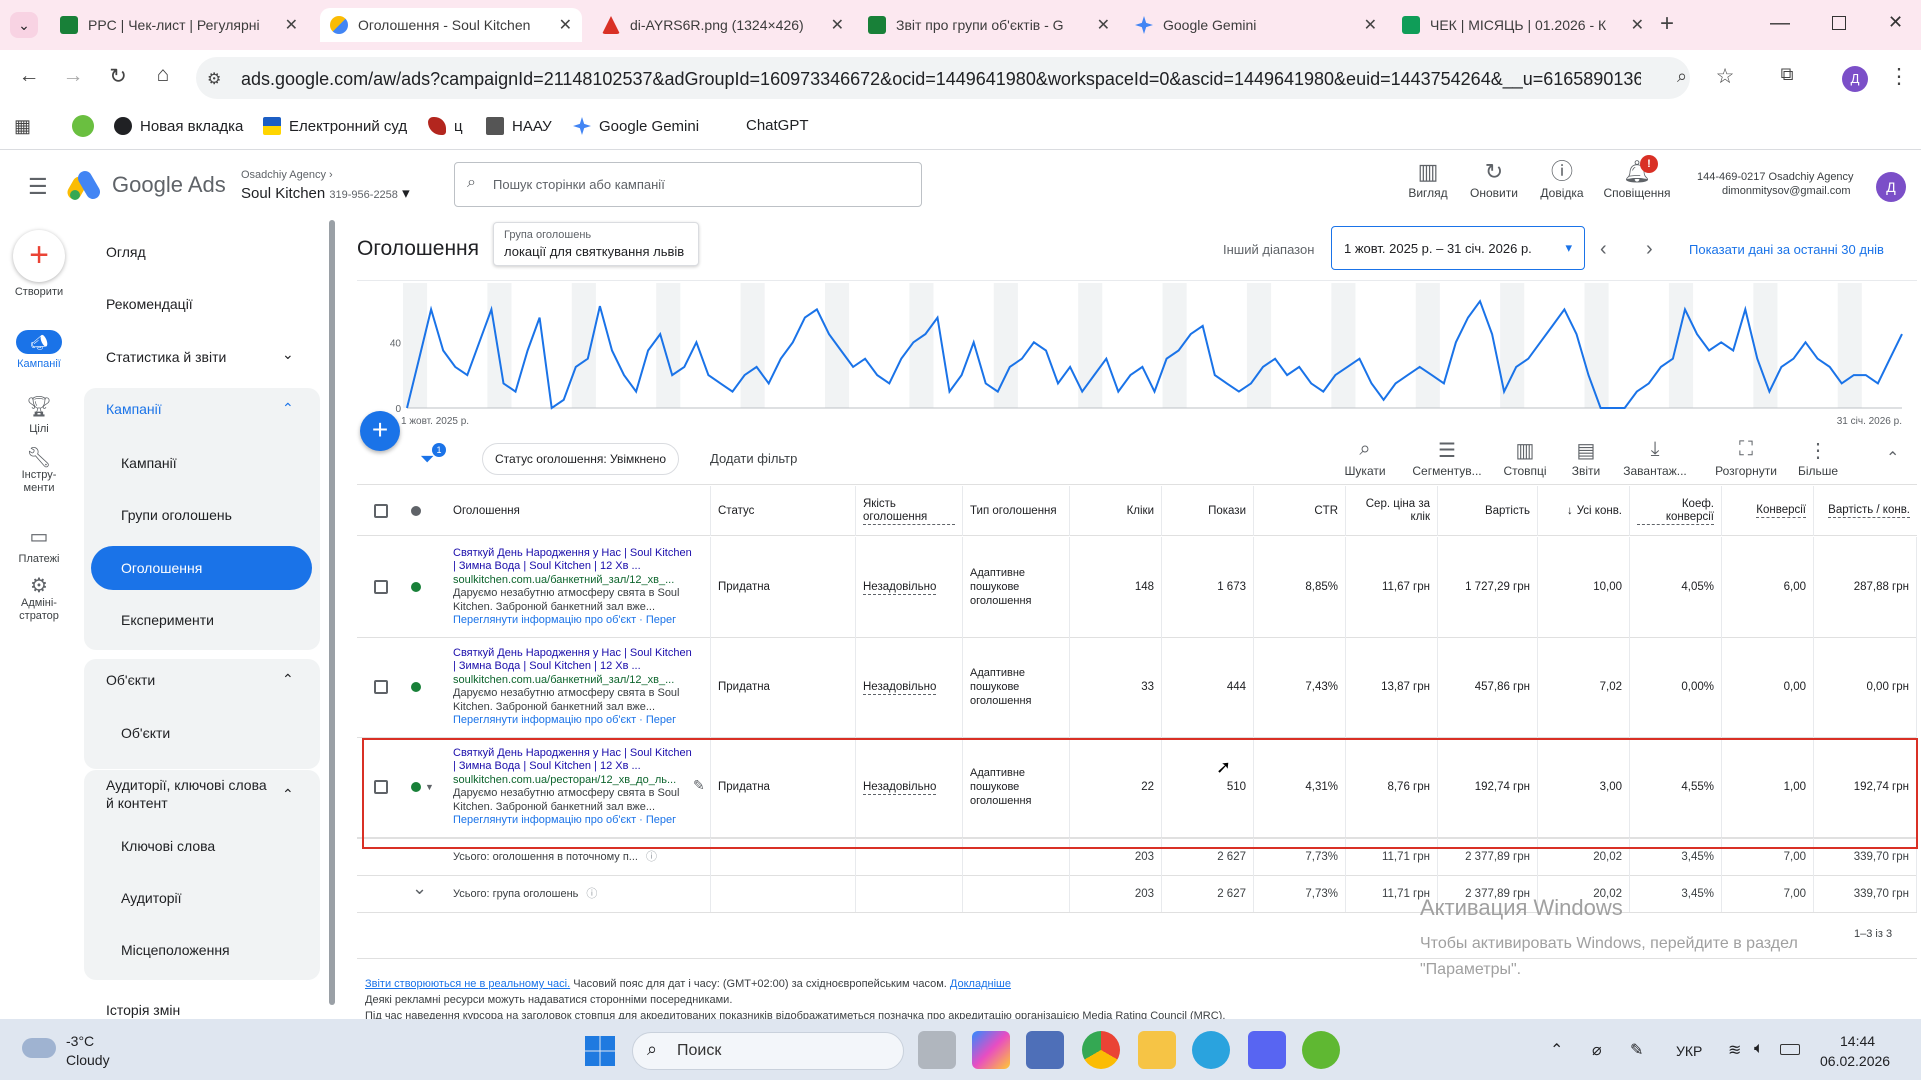 This screenshot has width=1921, height=1080. What do you see at coordinates (1667, 23) in the screenshot?
I see `new-tab-icon: +` at bounding box center [1667, 23].